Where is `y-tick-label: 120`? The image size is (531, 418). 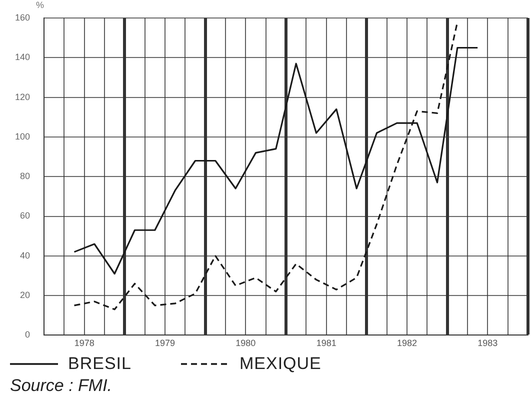
y-tick-label: 120 is located at coordinates (22, 97).